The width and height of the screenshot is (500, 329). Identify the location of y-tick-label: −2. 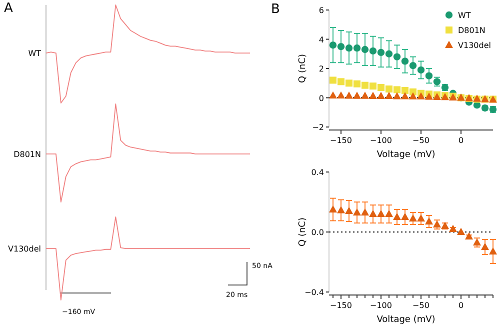
(318, 127).